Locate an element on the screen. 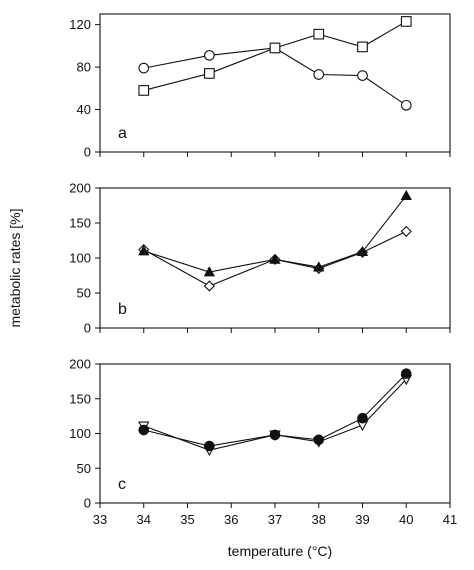 The width and height of the screenshot is (474, 570). x-tick-label: 33 is located at coordinates (100, 519).